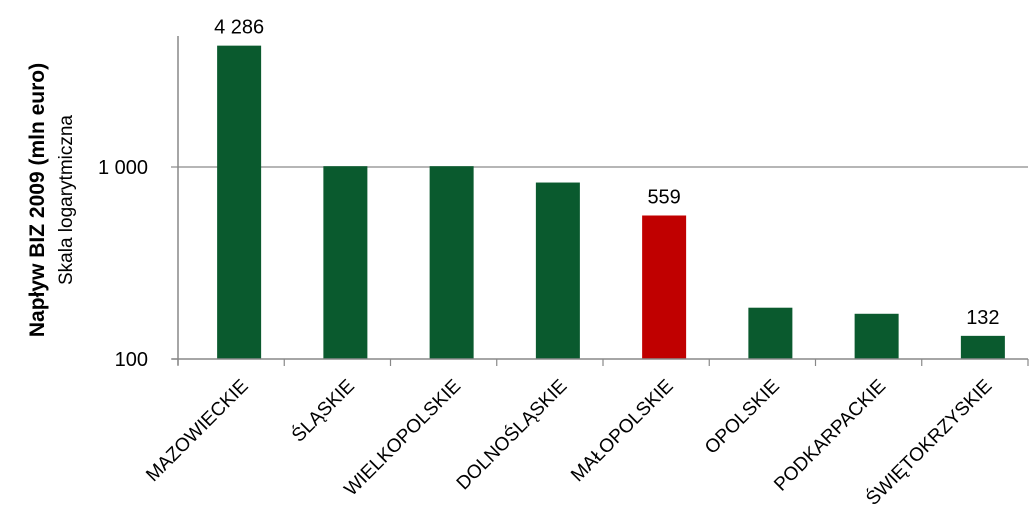  What do you see at coordinates (982, 318) in the screenshot?
I see `data-label: 132` at bounding box center [982, 318].